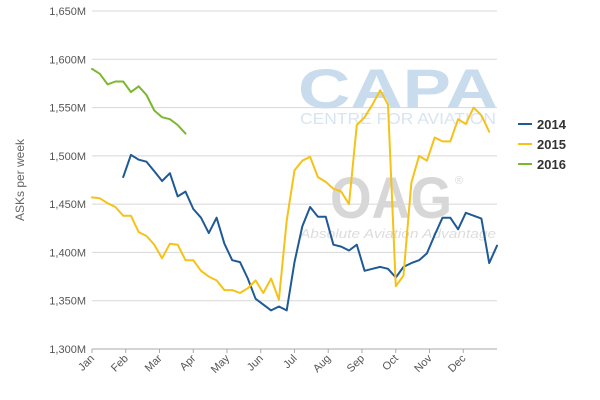  Describe the element at coordinates (67, 12) in the screenshot. I see `y-tick-label: 1,650M` at that location.